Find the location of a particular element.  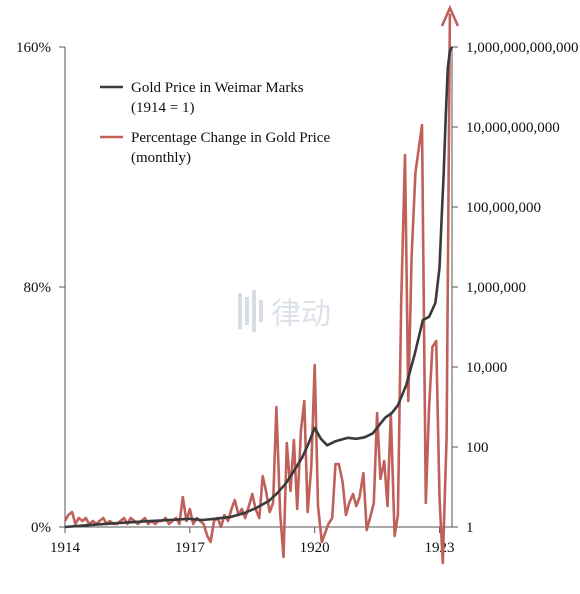

legend-label-sub: (monthly) is located at coordinates (161, 158).